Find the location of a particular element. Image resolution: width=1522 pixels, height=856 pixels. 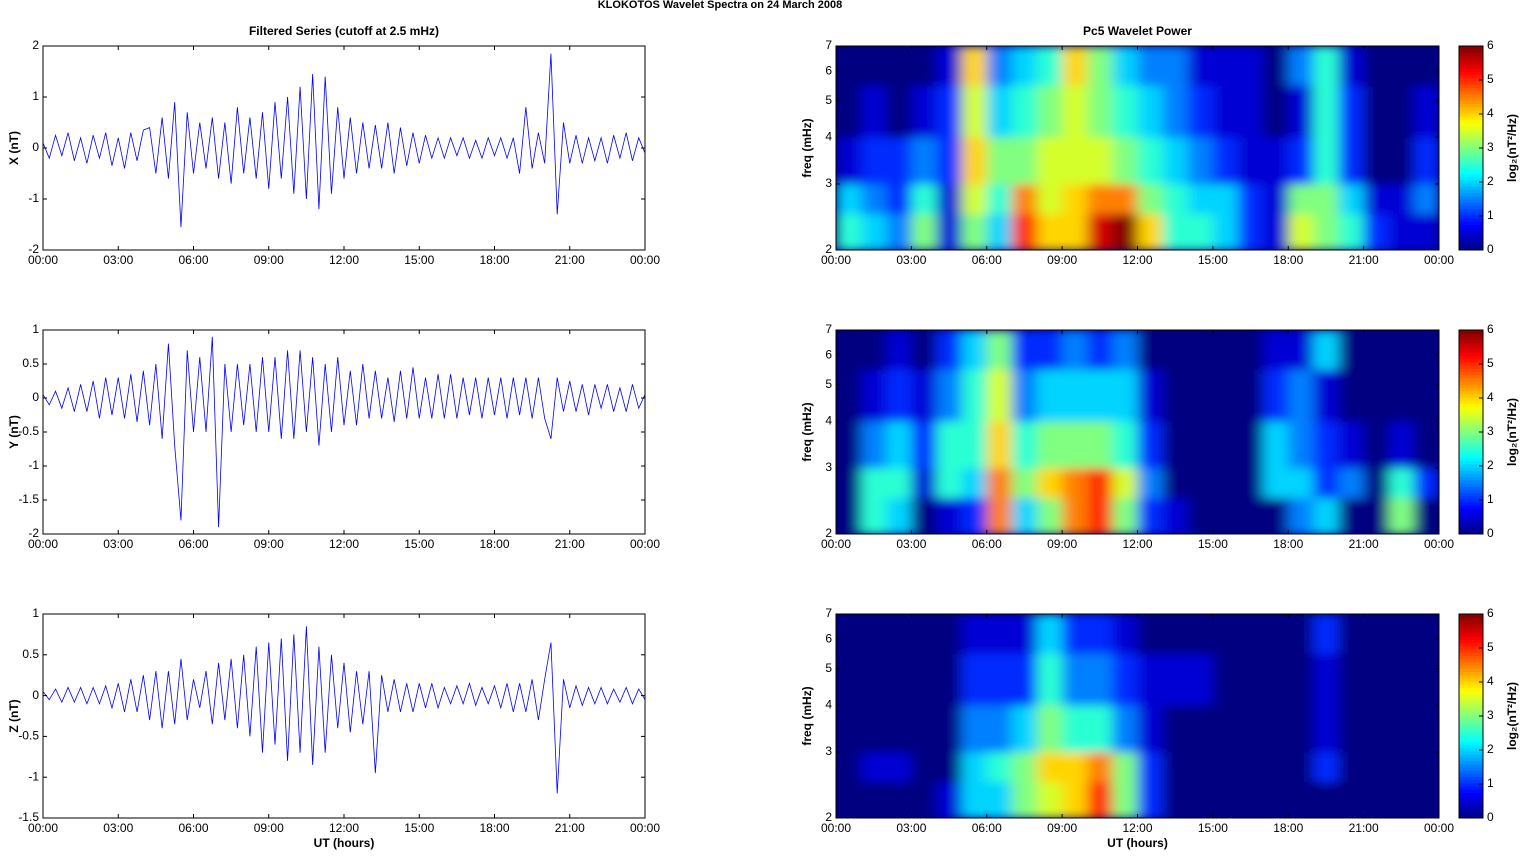

colorbar-tick-label: 4 is located at coordinates (1490, 681).